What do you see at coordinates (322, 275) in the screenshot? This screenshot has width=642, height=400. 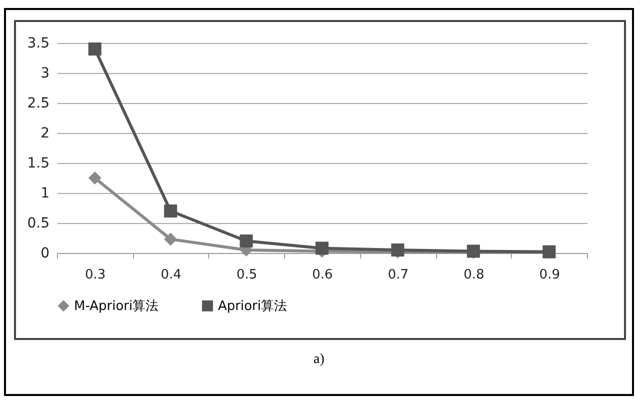 I see `x-tick-label: 0.6` at bounding box center [322, 275].